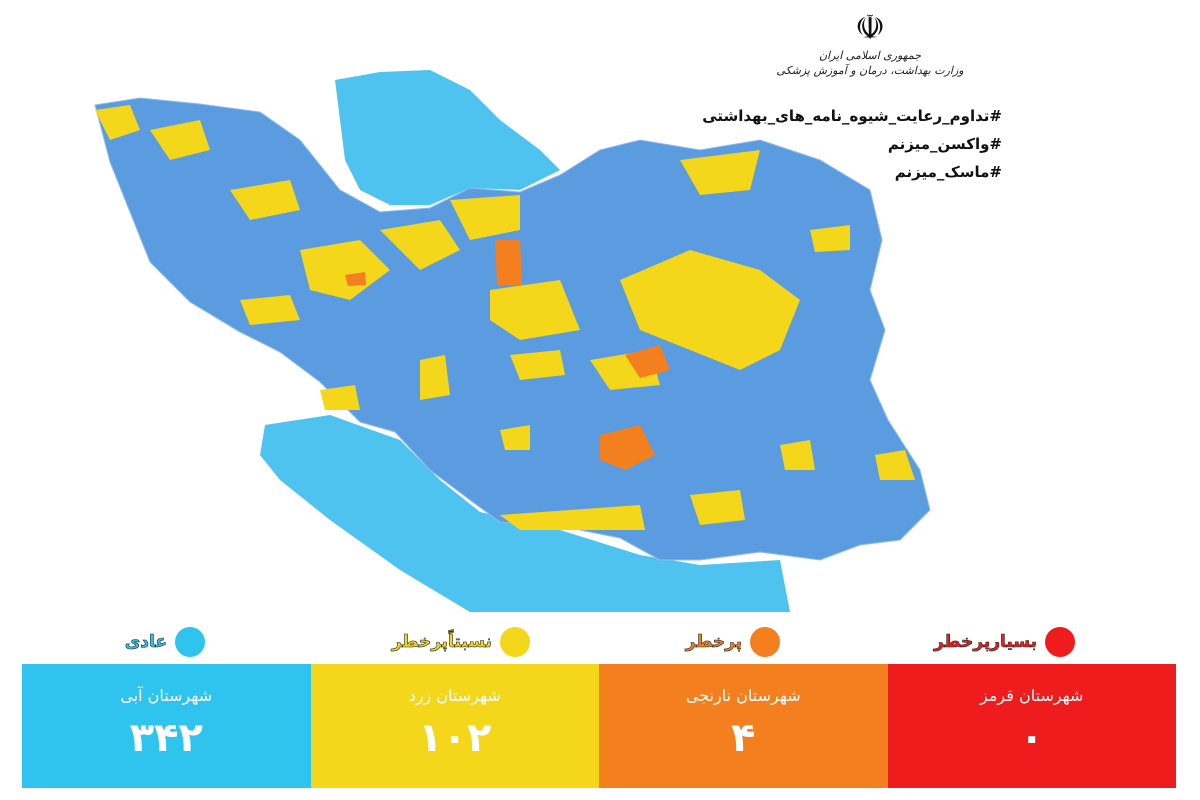 This screenshot has width=1200, height=800. I want to click on yellow-count-box: شهرستان زرد ۱۰۲, so click(454, 726).